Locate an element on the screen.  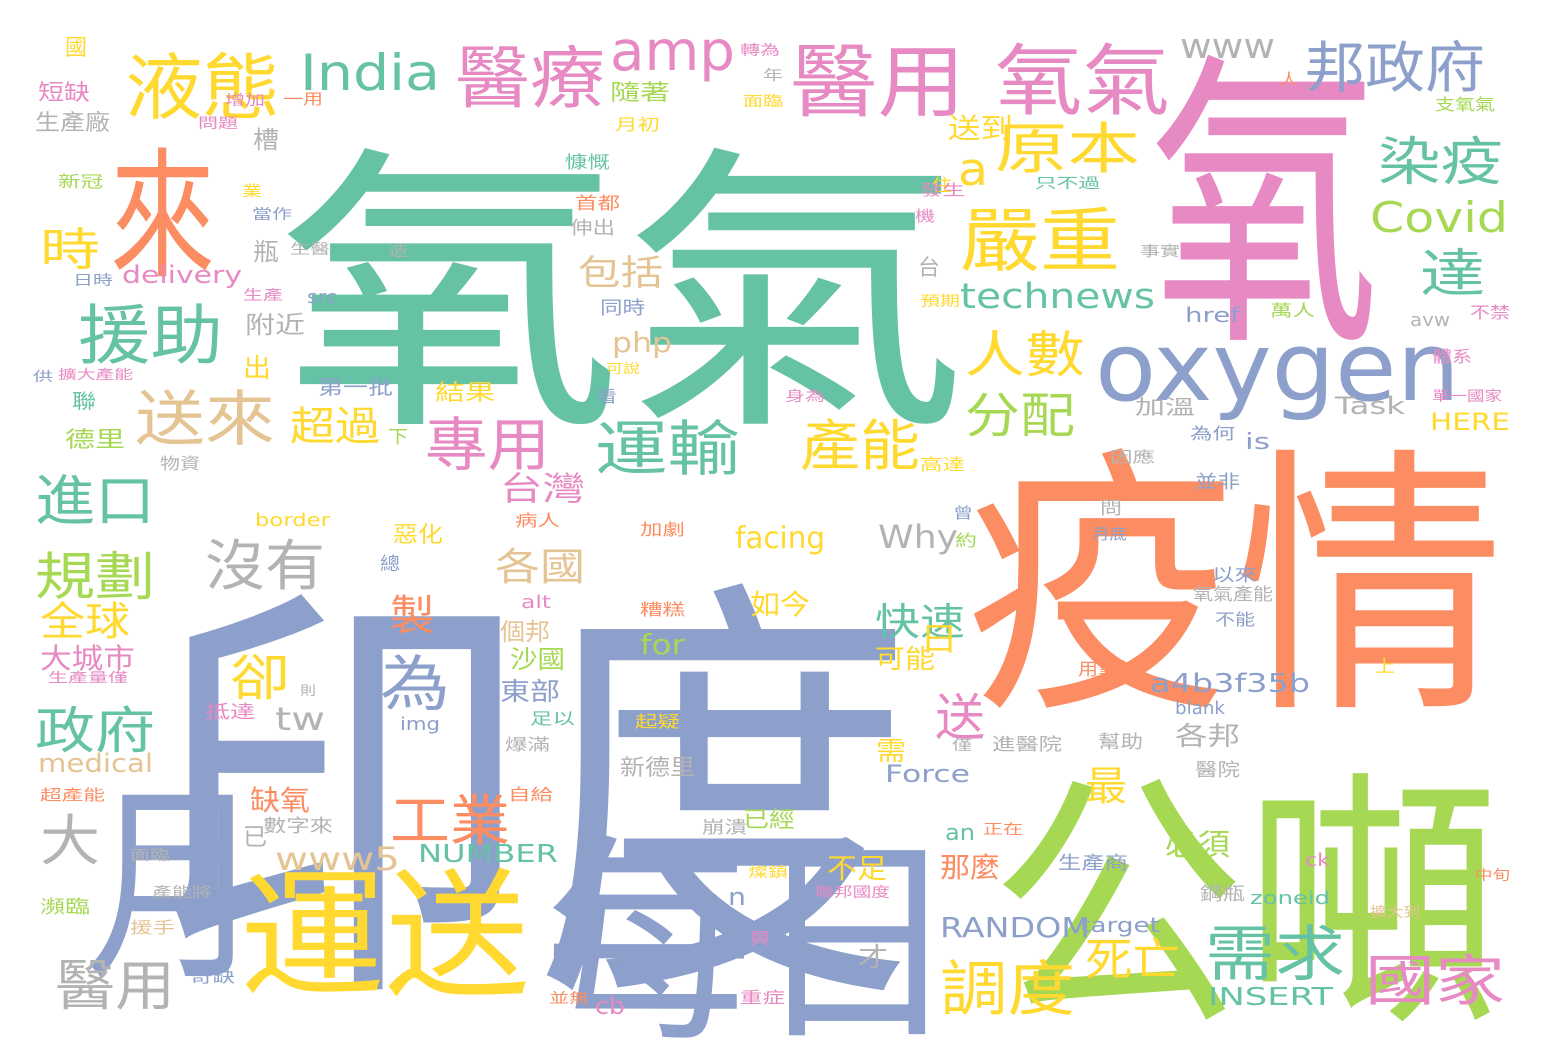
cloud-word: www is located at coordinates (1227, 47).